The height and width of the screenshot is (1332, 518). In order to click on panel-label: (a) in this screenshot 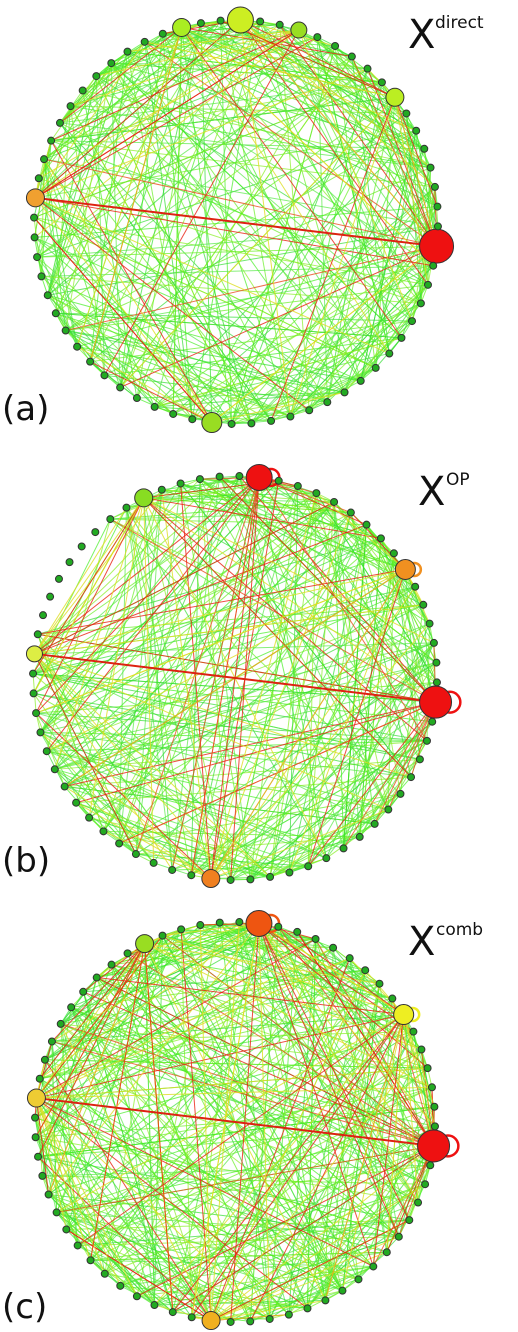, I will do `click(25, 409)`.